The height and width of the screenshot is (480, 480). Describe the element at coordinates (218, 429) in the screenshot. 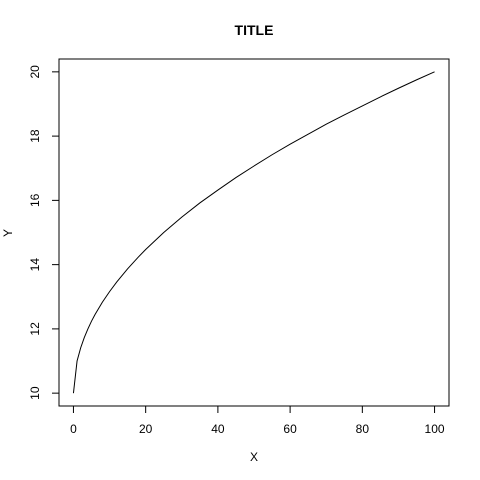

I see `x-tick-label: 40` at that location.